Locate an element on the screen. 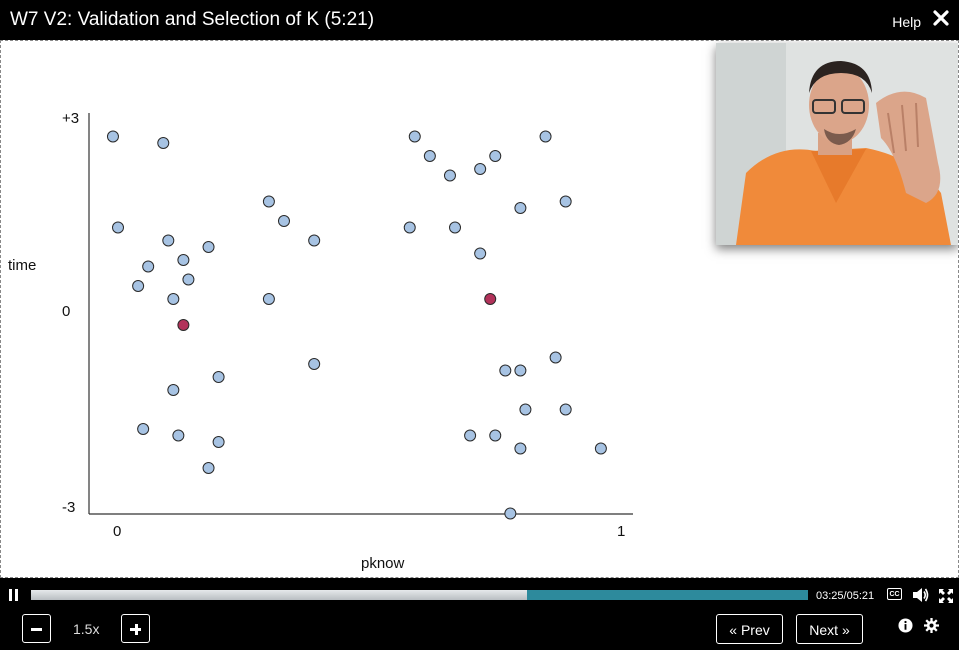  closed-captions-icon: CC is located at coordinates (894, 594).